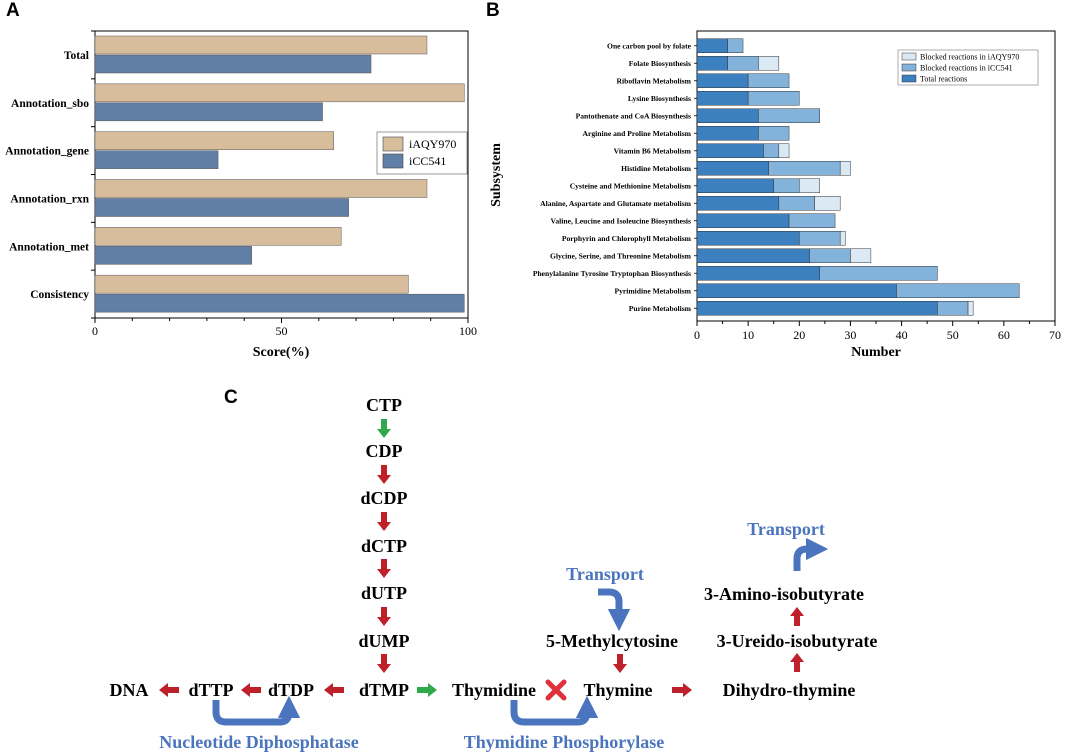  Describe the element at coordinates (214, 140) in the screenshot. I see `bar-a-annotation_gene-iaqy970` at that location.